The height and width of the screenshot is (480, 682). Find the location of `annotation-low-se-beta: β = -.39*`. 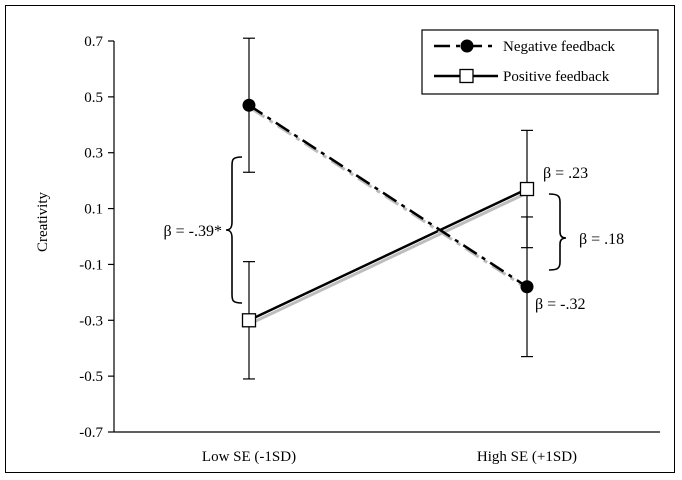

annotation-low-se-beta: β = -.39* is located at coordinates (193, 231).